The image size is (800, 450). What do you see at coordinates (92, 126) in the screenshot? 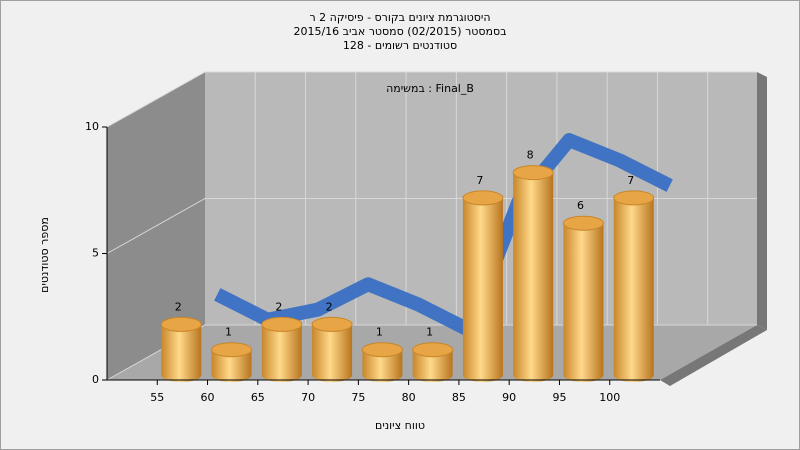
I see `y-tick-label: 10` at bounding box center [92, 126].